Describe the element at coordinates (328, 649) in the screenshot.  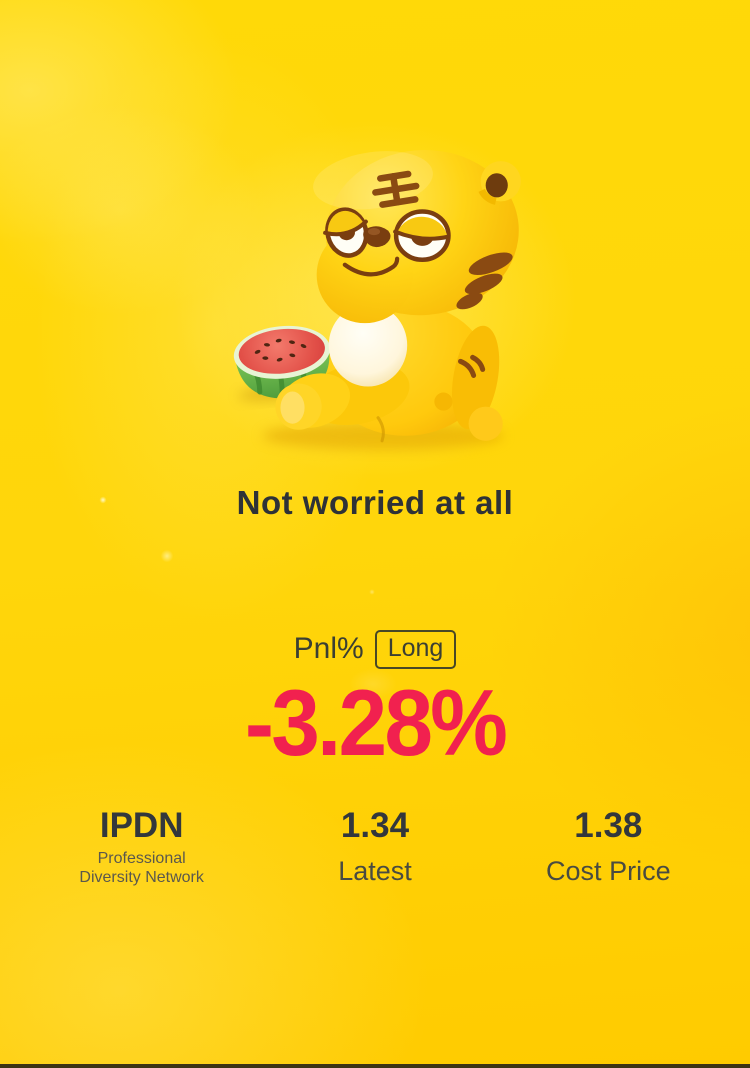
I see `pnl-label: Pnl%` at that location.